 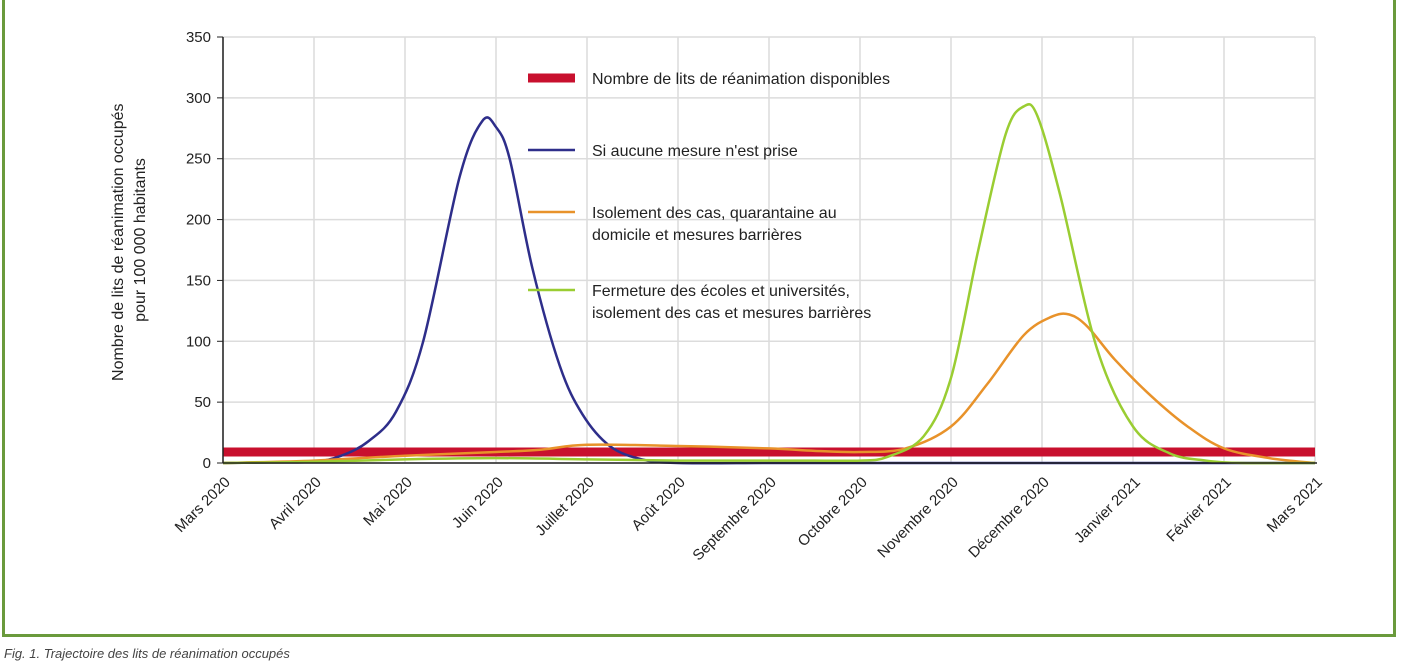 I want to click on y-tick-label: 0, so click(x=207, y=463).